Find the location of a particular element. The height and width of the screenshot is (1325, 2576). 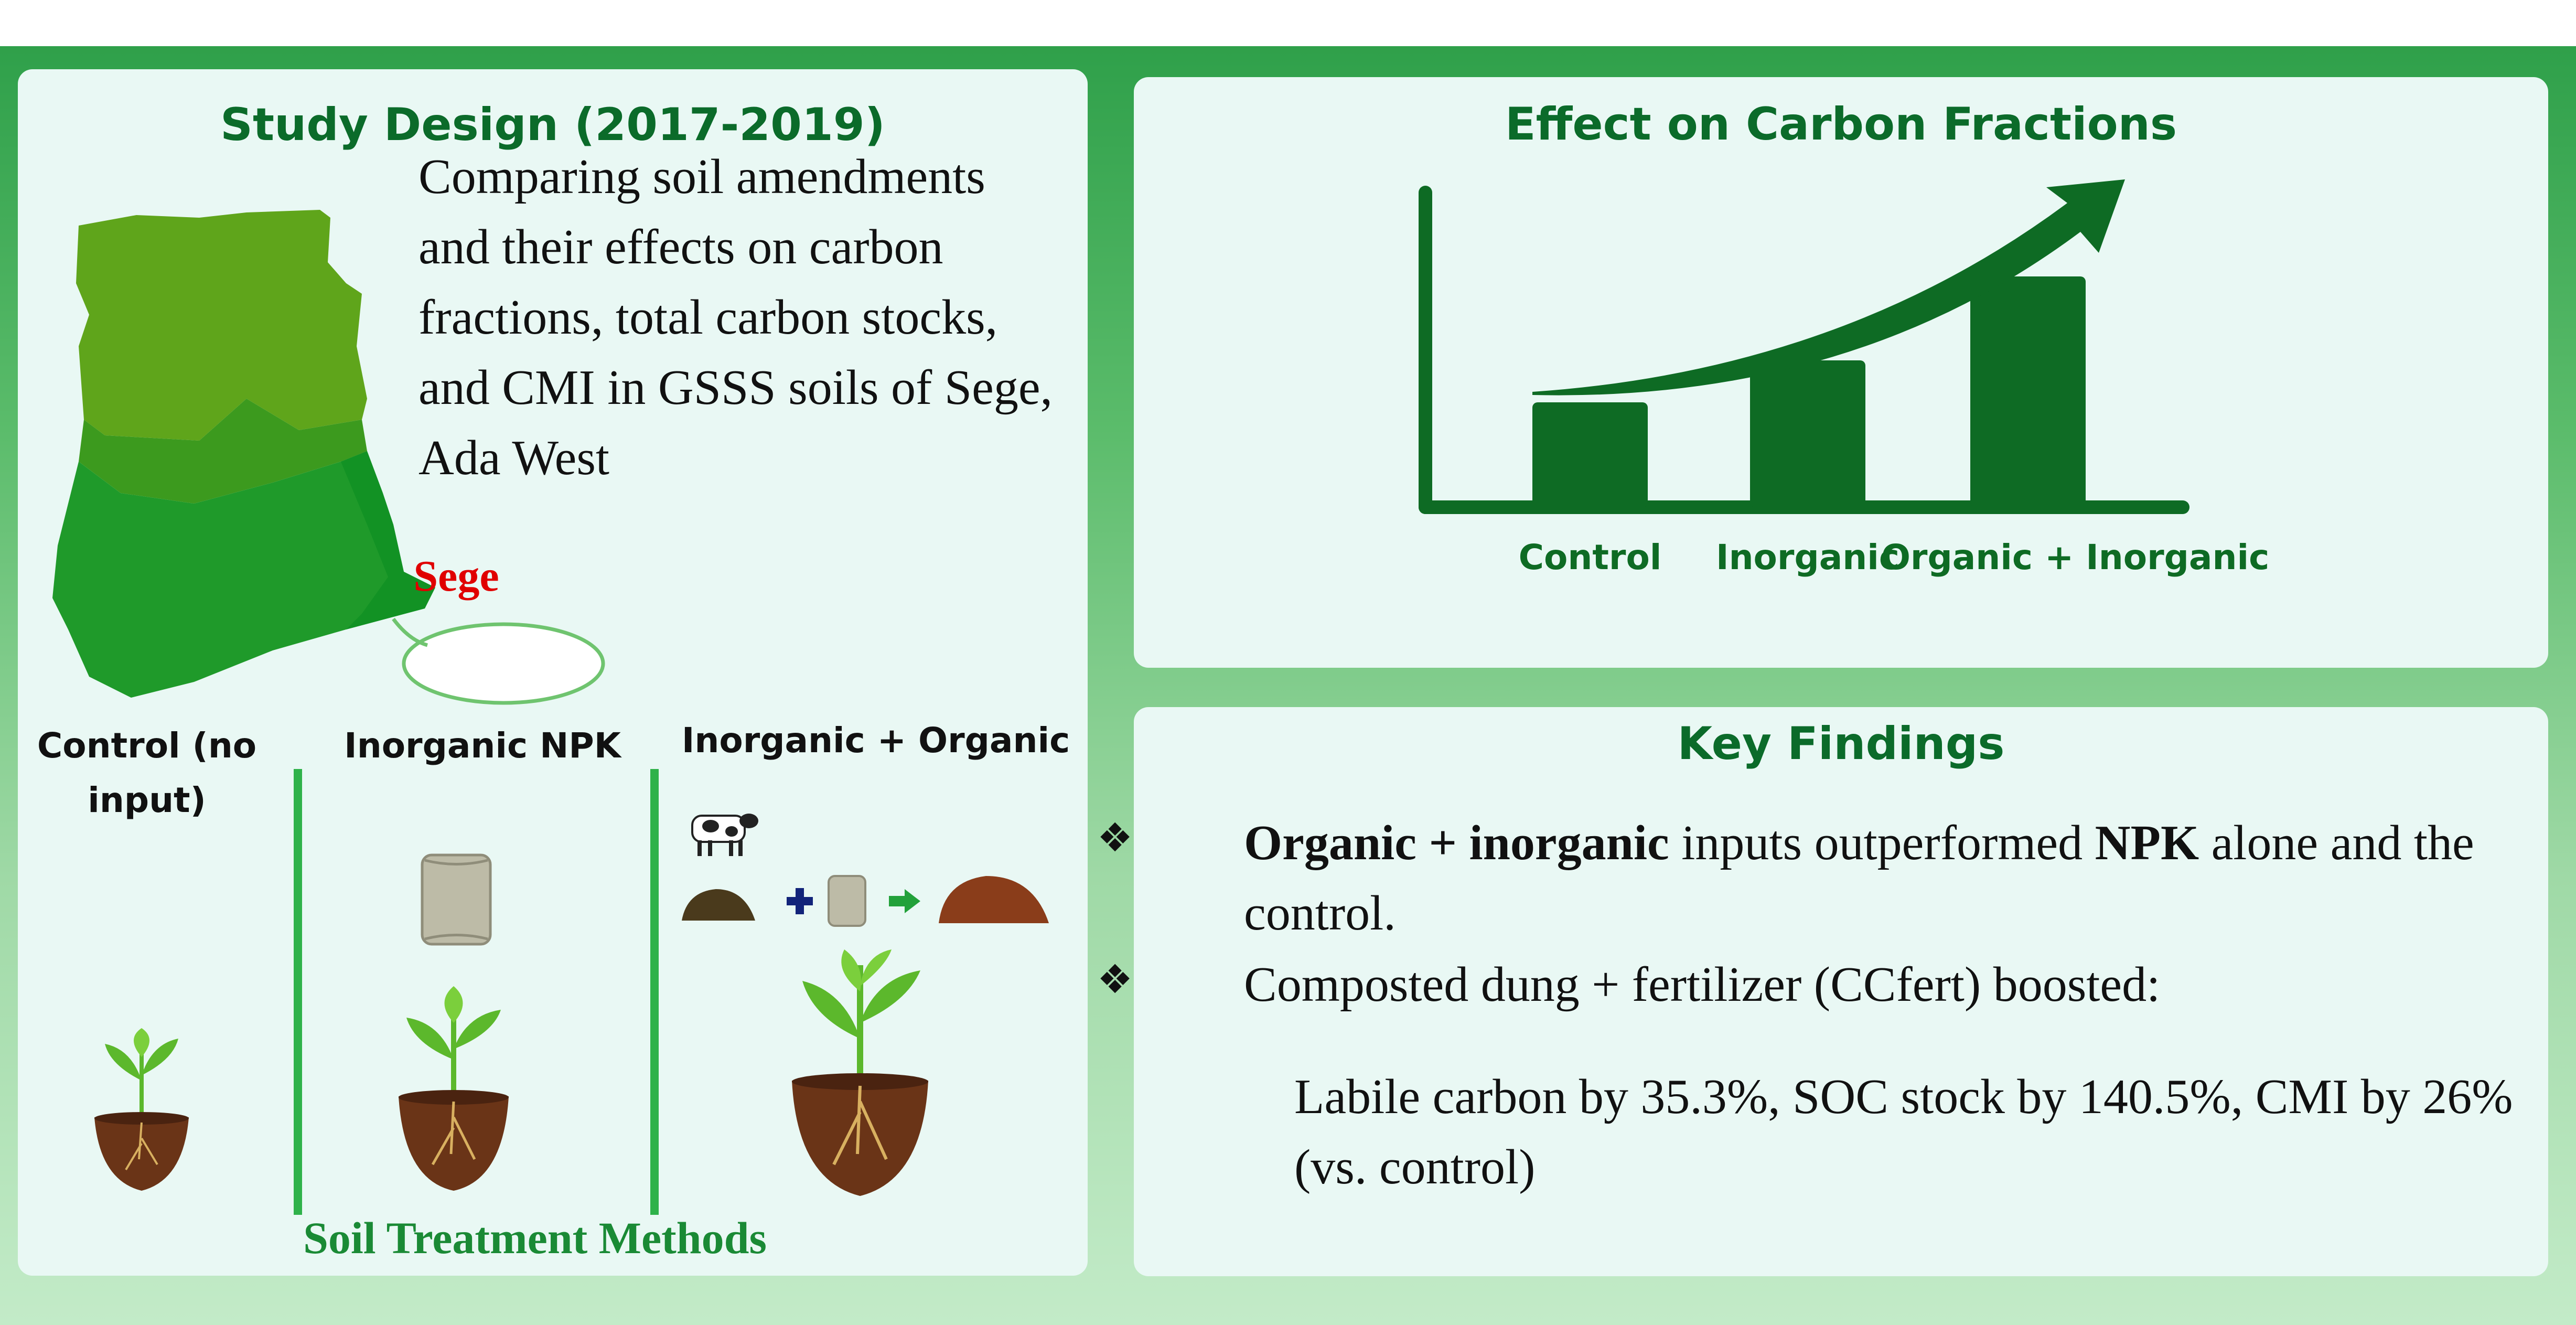

treatment-label-npk: Inorganic NPK is located at coordinates (482, 746).